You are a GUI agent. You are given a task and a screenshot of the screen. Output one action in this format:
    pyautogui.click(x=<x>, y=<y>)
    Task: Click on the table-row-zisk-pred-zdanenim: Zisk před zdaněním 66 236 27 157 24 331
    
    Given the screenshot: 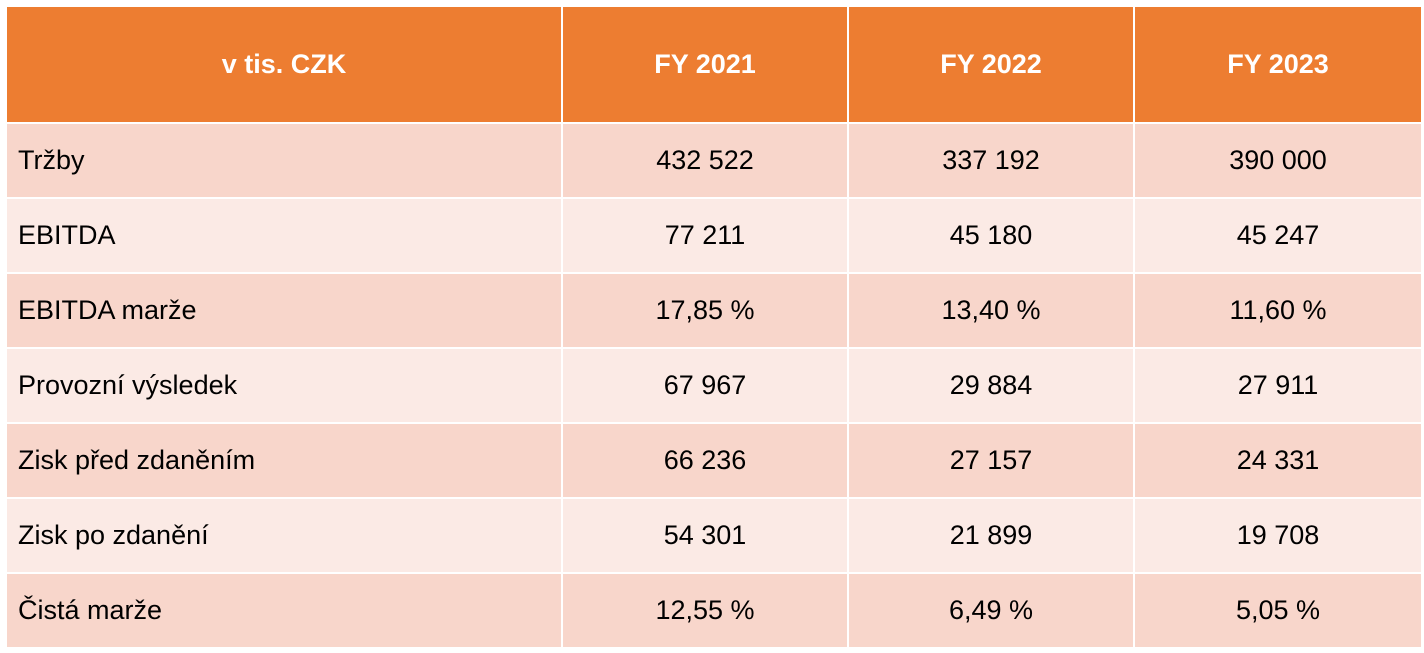 What is the action you would take?
    pyautogui.click(x=714, y=460)
    